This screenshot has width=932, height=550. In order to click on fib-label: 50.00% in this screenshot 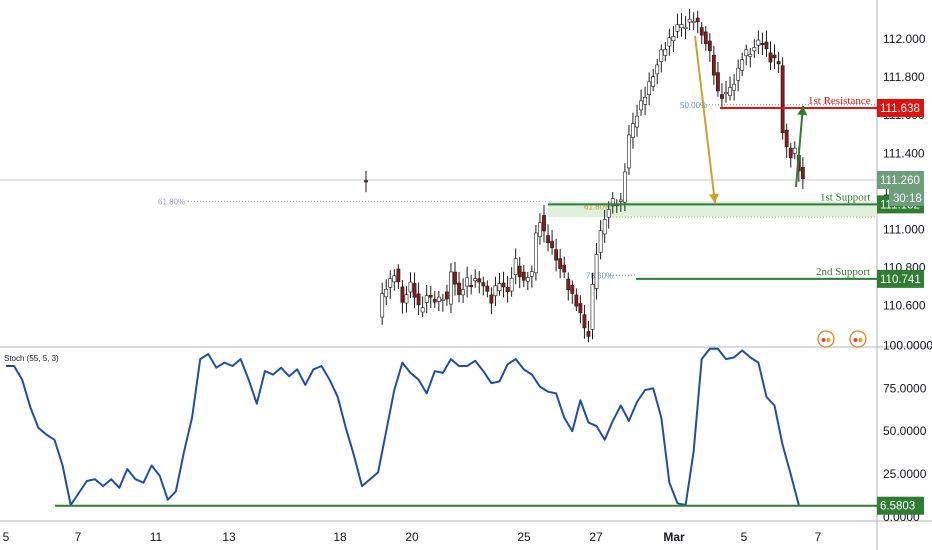, I will do `click(693, 105)`.